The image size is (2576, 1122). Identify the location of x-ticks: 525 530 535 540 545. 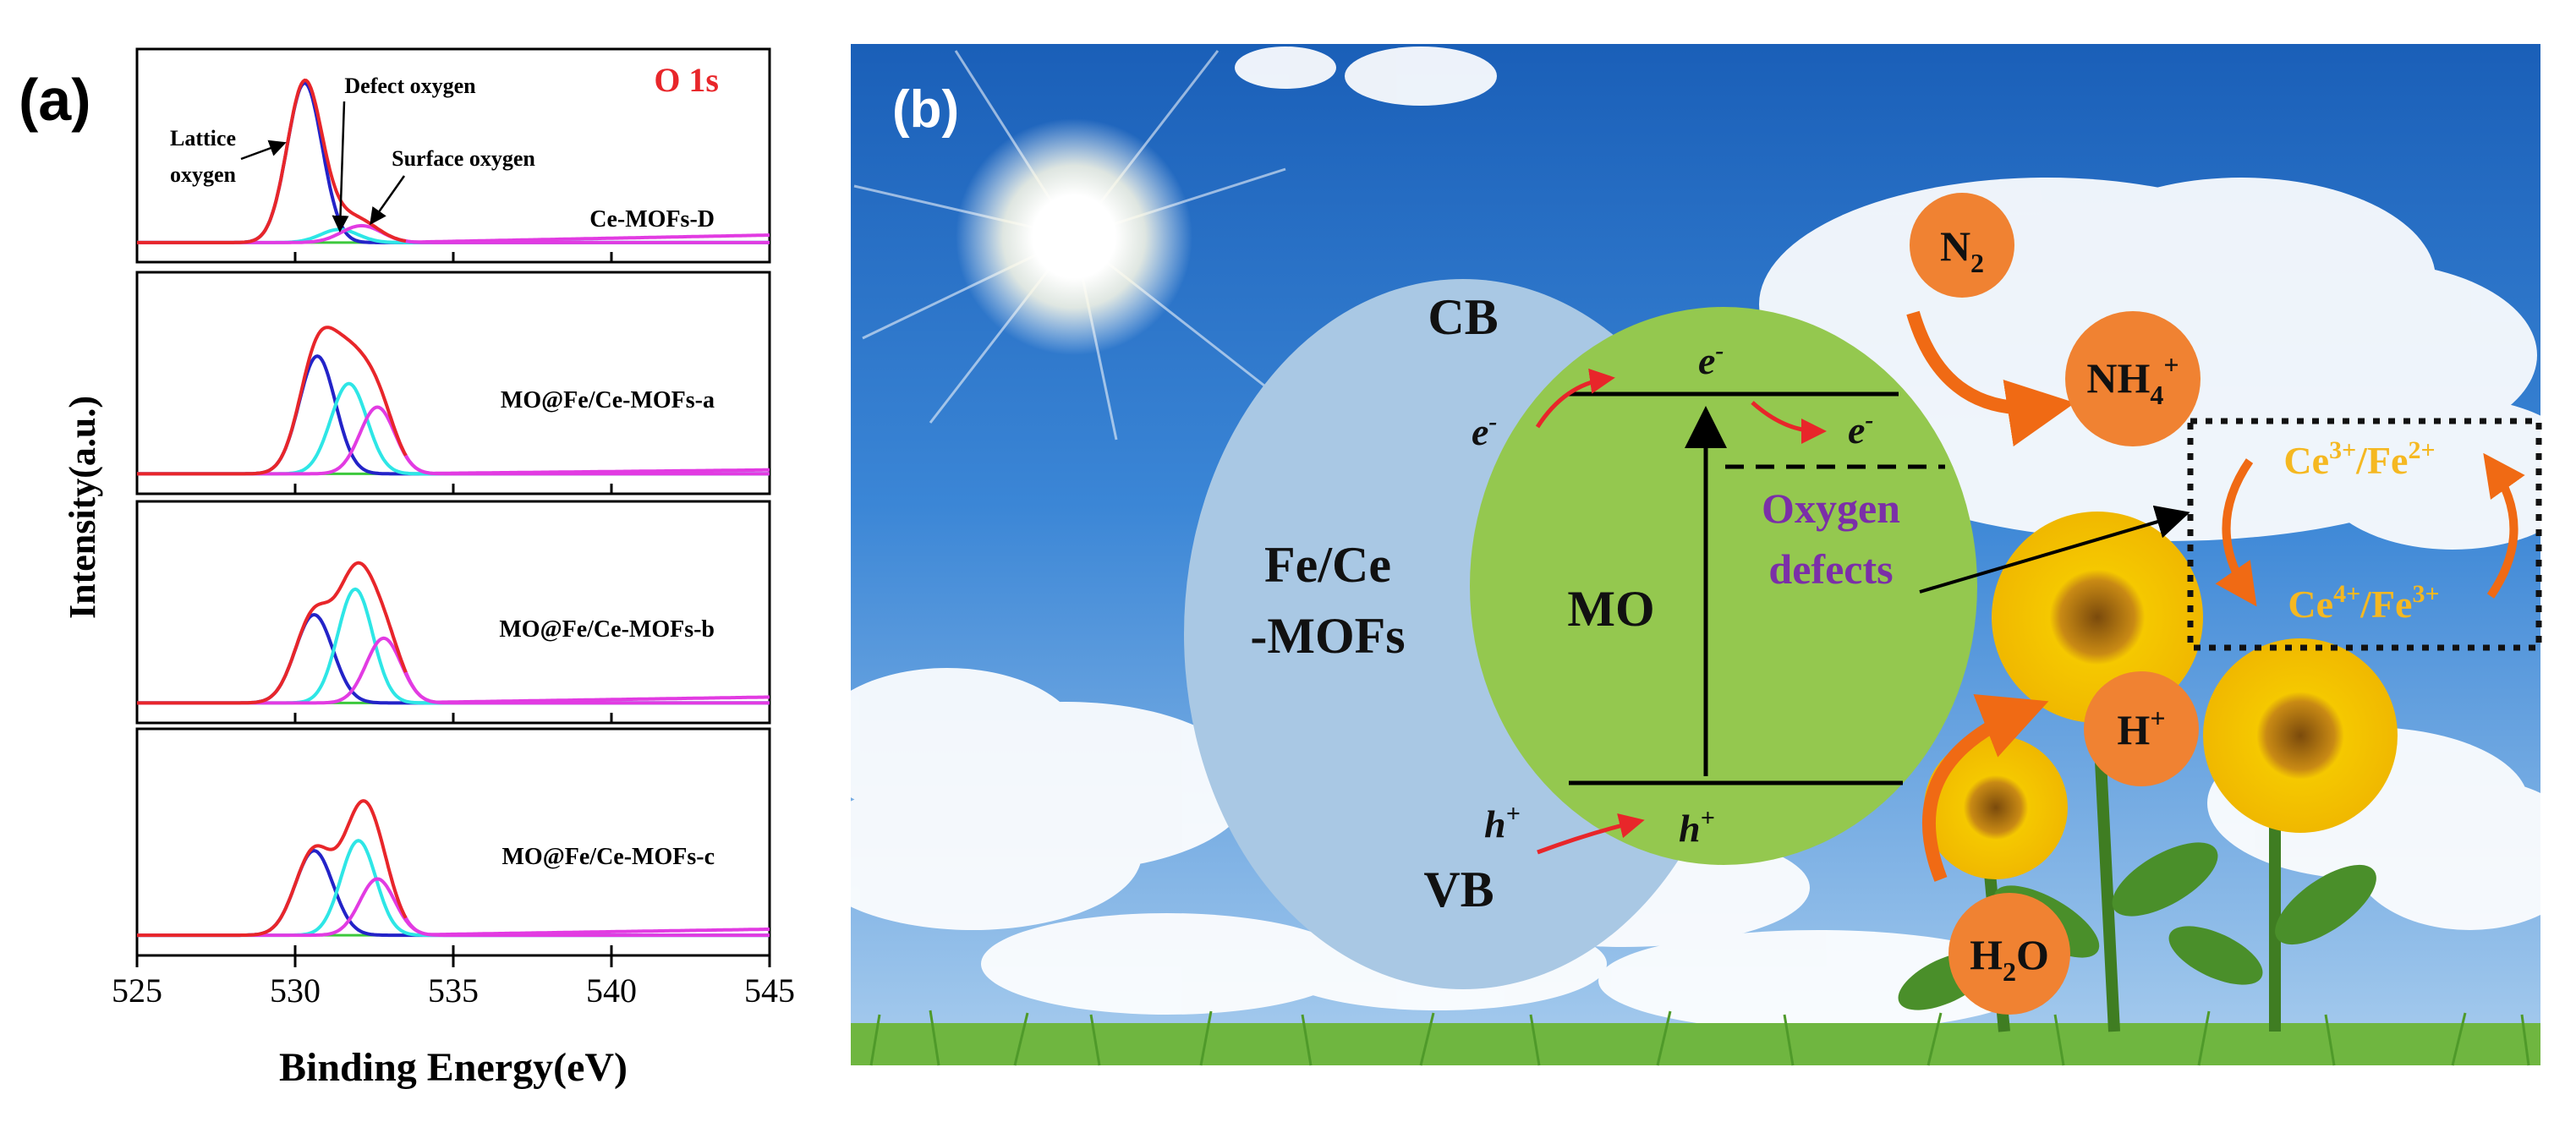
(453, 982).